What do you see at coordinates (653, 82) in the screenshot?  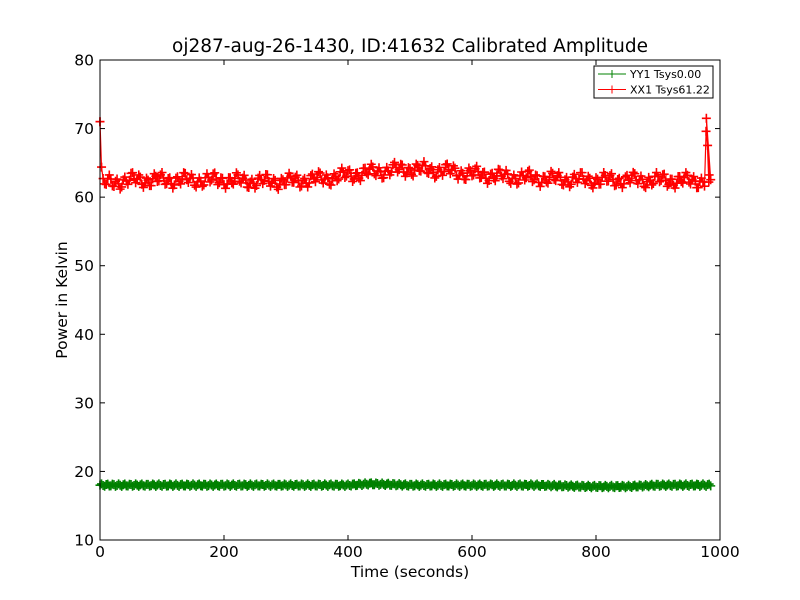 I see `legend-frame` at bounding box center [653, 82].